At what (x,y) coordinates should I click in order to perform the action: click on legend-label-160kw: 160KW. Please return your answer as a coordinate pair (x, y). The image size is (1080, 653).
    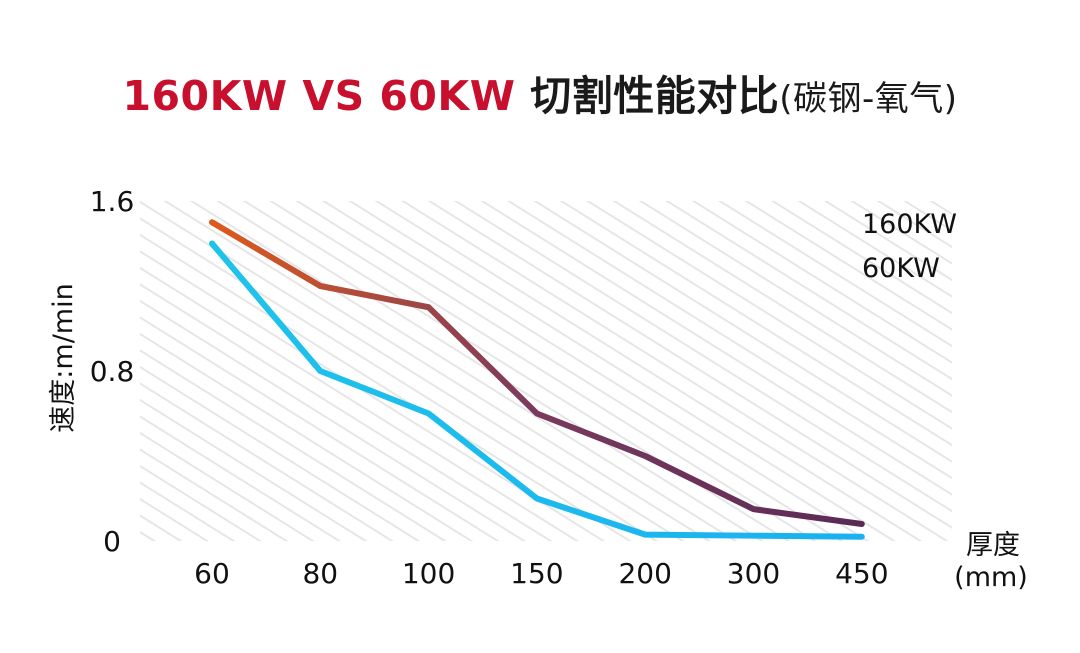
    Looking at the image, I should click on (909, 224).